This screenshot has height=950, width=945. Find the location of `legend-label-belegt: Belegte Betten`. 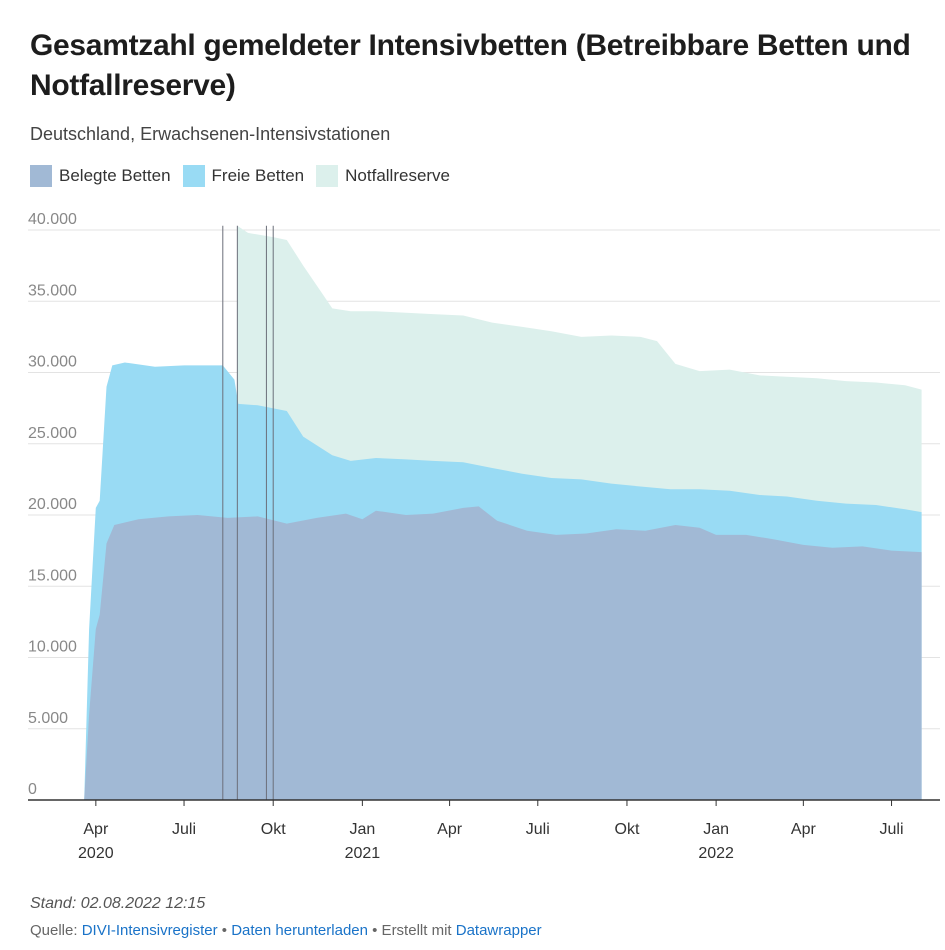

legend-label-belegt: Belegte Betten is located at coordinates (115, 175).